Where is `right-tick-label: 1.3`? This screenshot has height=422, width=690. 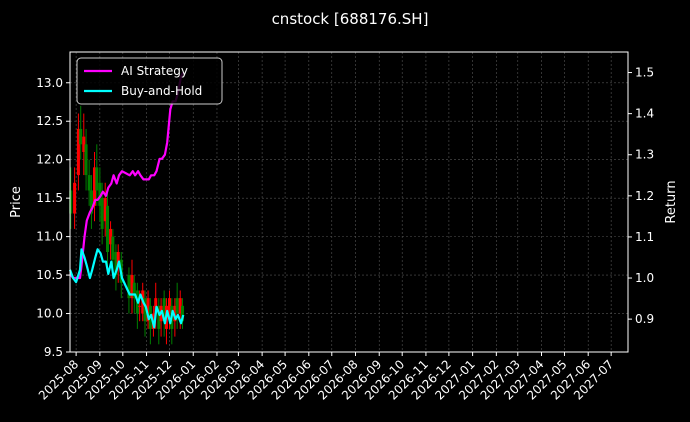 right-tick-label: 1.3 is located at coordinates (644, 155).